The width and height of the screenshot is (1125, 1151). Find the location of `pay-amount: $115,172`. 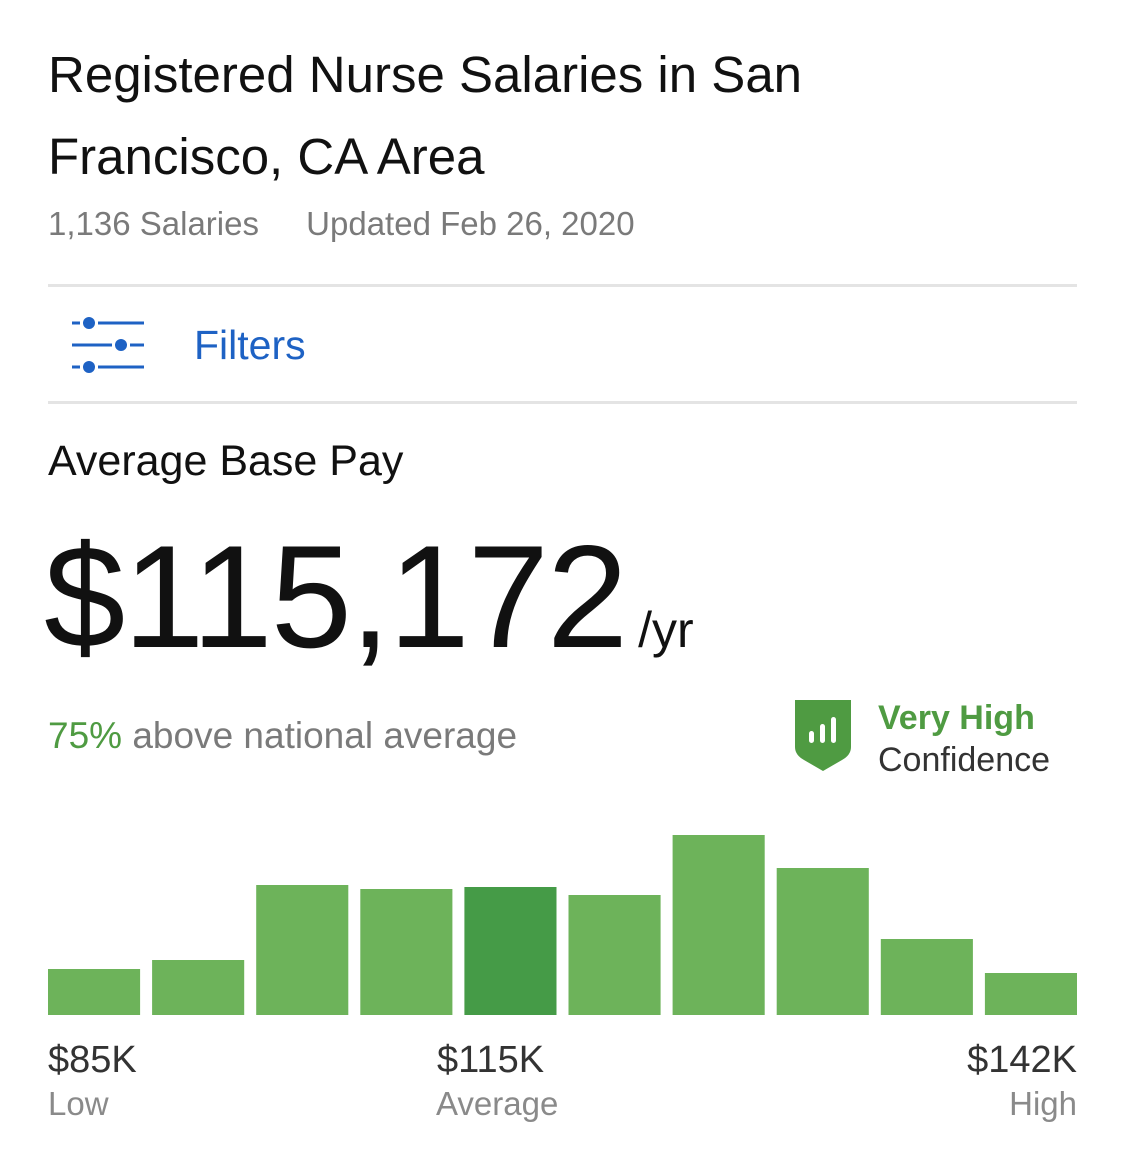

pay-amount: $115,172 is located at coordinates (336, 596).